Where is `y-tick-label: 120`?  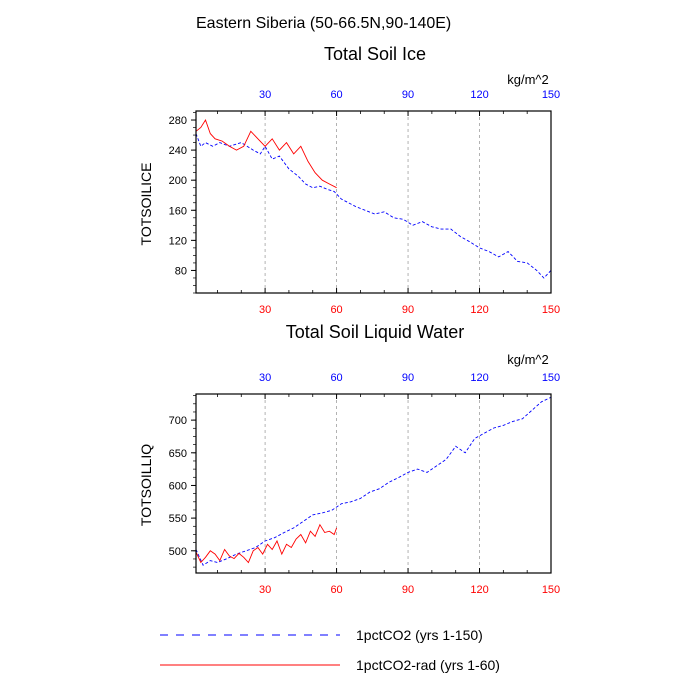 y-tick-label: 120 is located at coordinates (178, 241).